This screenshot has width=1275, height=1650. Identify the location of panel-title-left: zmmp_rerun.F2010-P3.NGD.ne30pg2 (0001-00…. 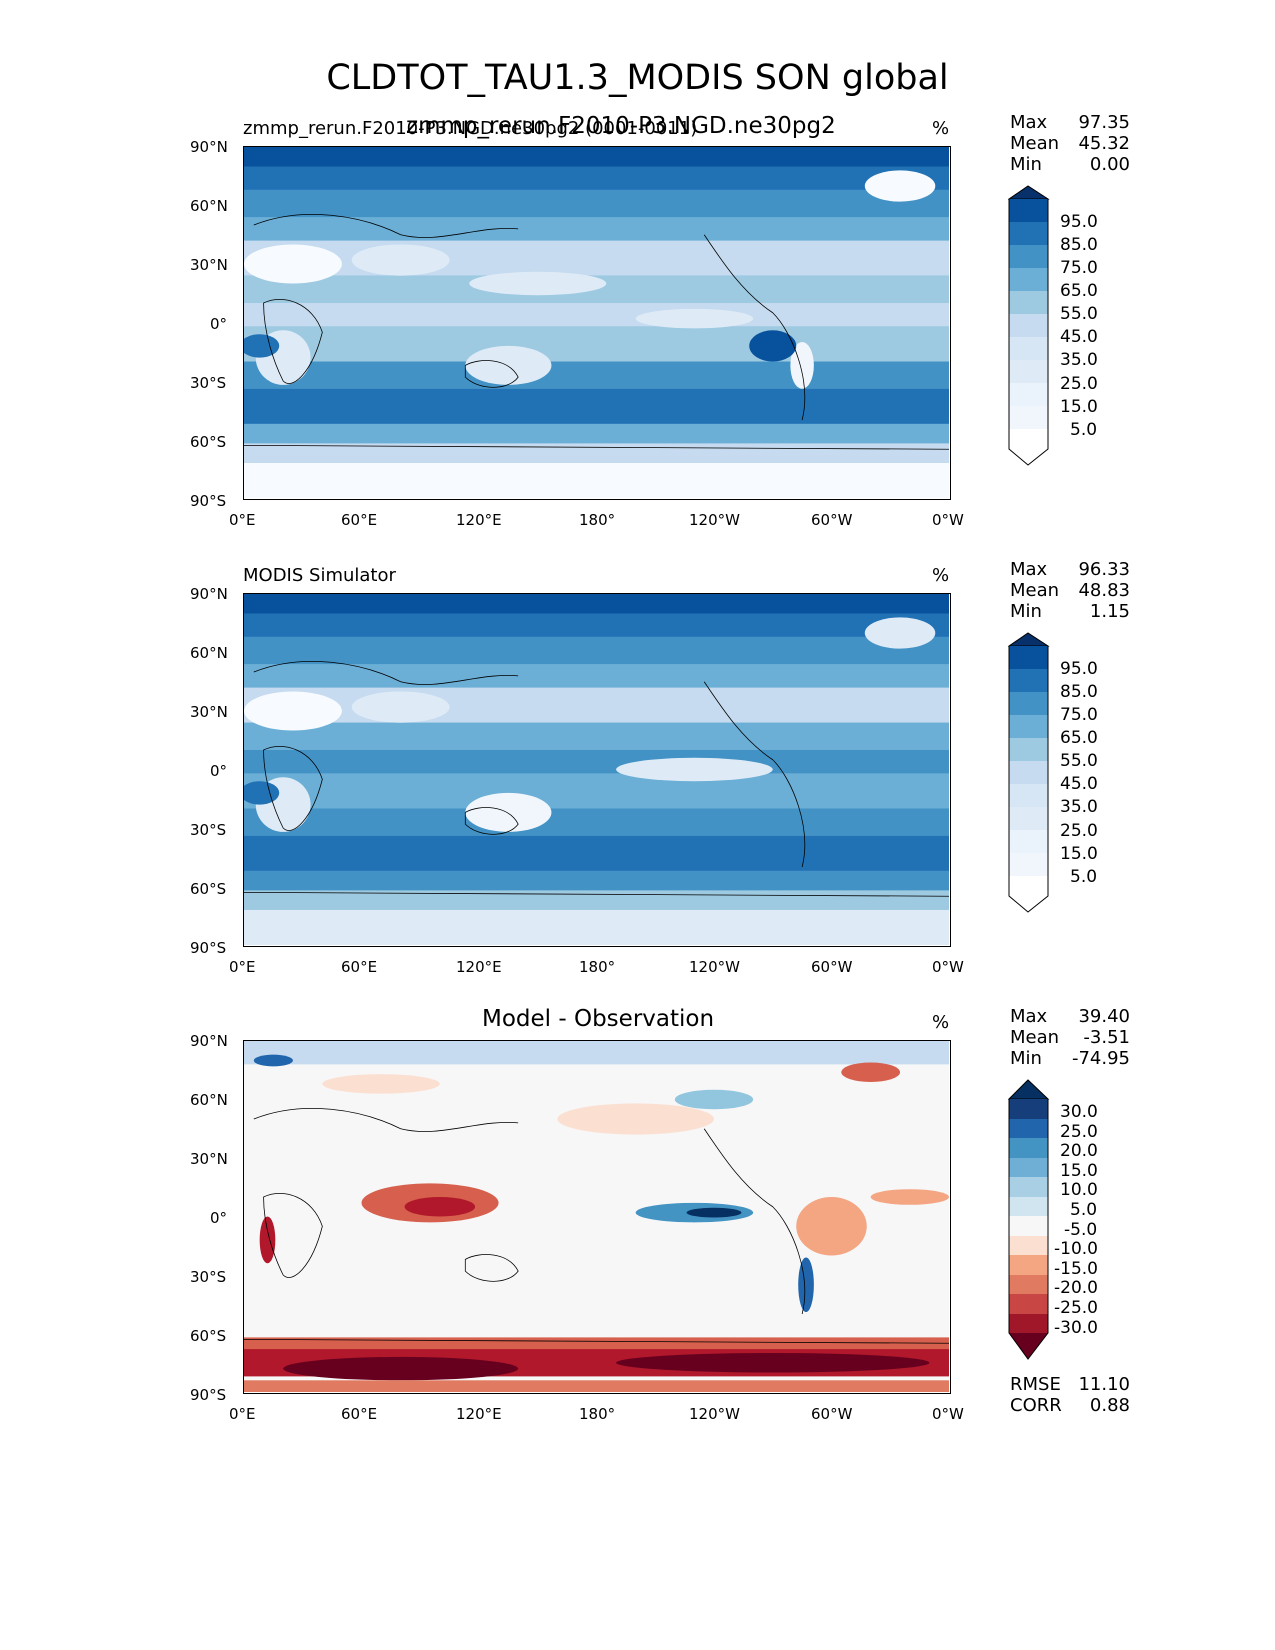
(470, 128).